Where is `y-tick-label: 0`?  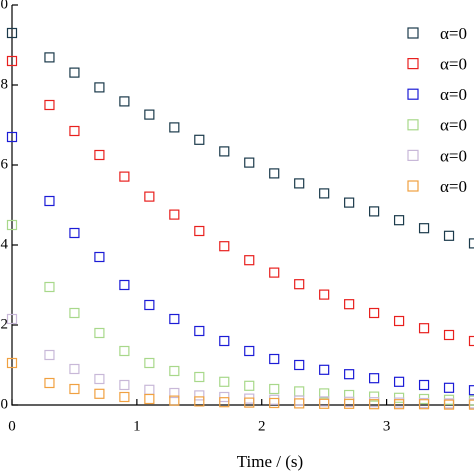
y-tick-label: 0 is located at coordinates (5, 404).